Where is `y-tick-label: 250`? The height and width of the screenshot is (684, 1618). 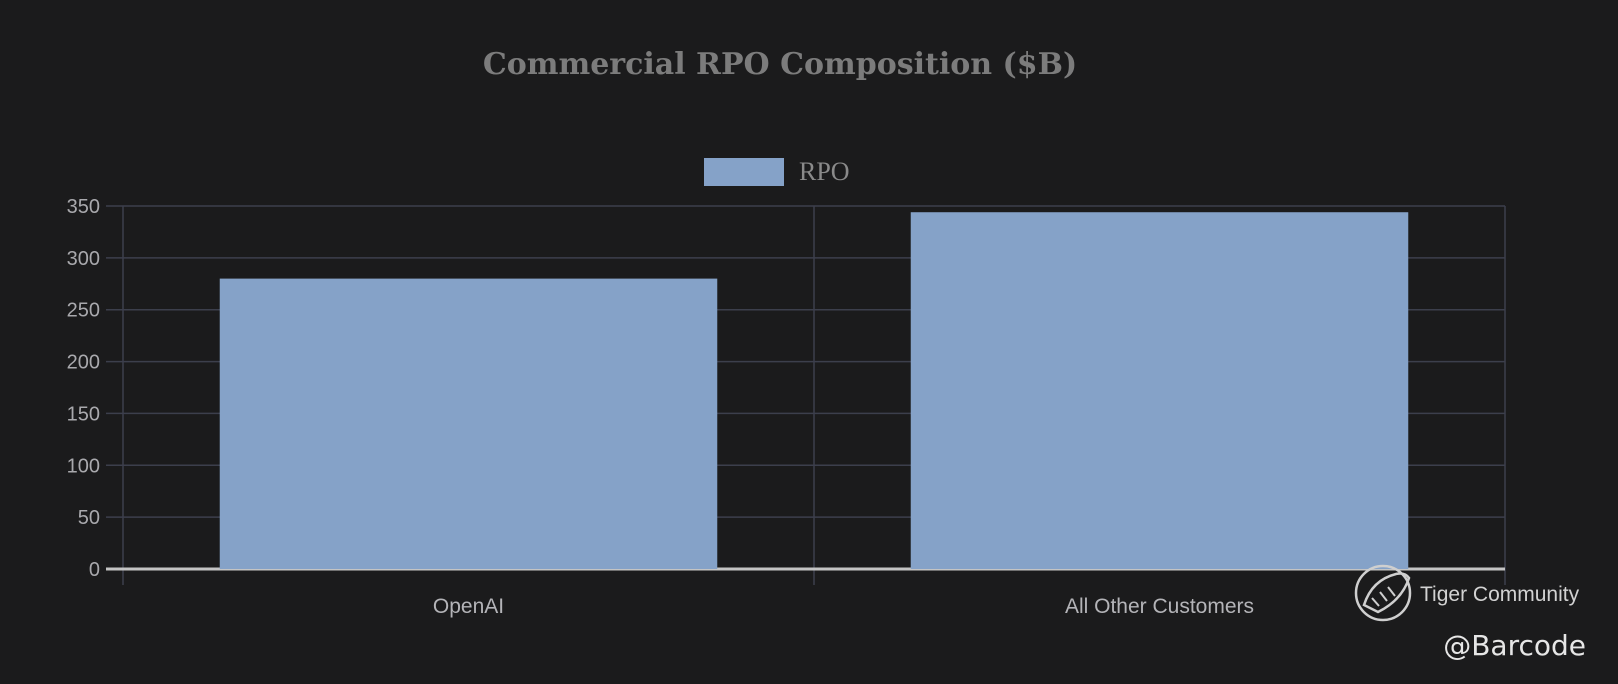 y-tick-label: 250 is located at coordinates (83, 311).